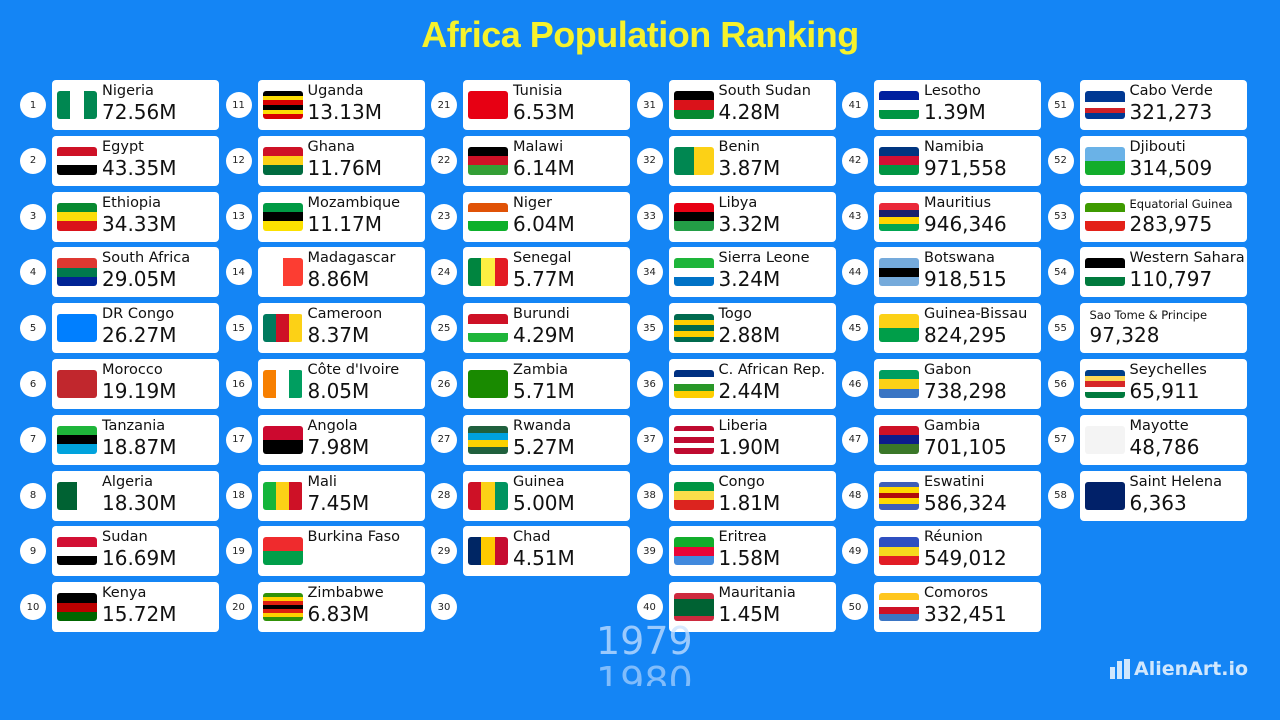 The image size is (1280, 720). Describe the element at coordinates (33, 551) in the screenshot. I see `rank-badge: 9` at that location.